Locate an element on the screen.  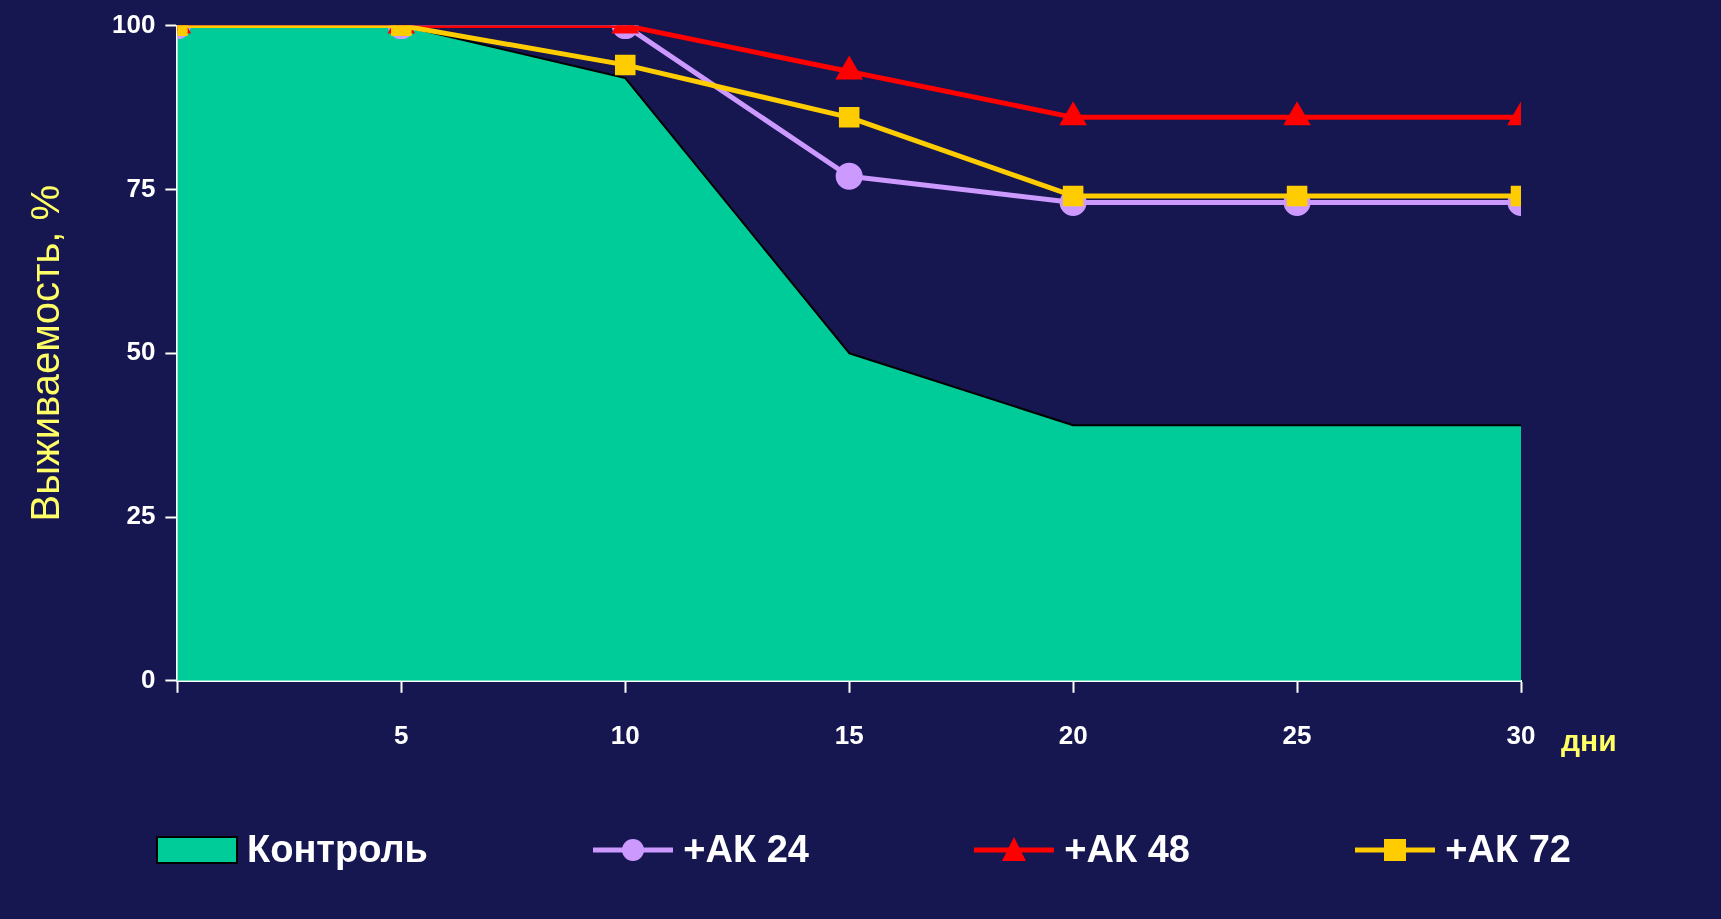
legend-label: +АК 48 is located at coordinates (1127, 849).